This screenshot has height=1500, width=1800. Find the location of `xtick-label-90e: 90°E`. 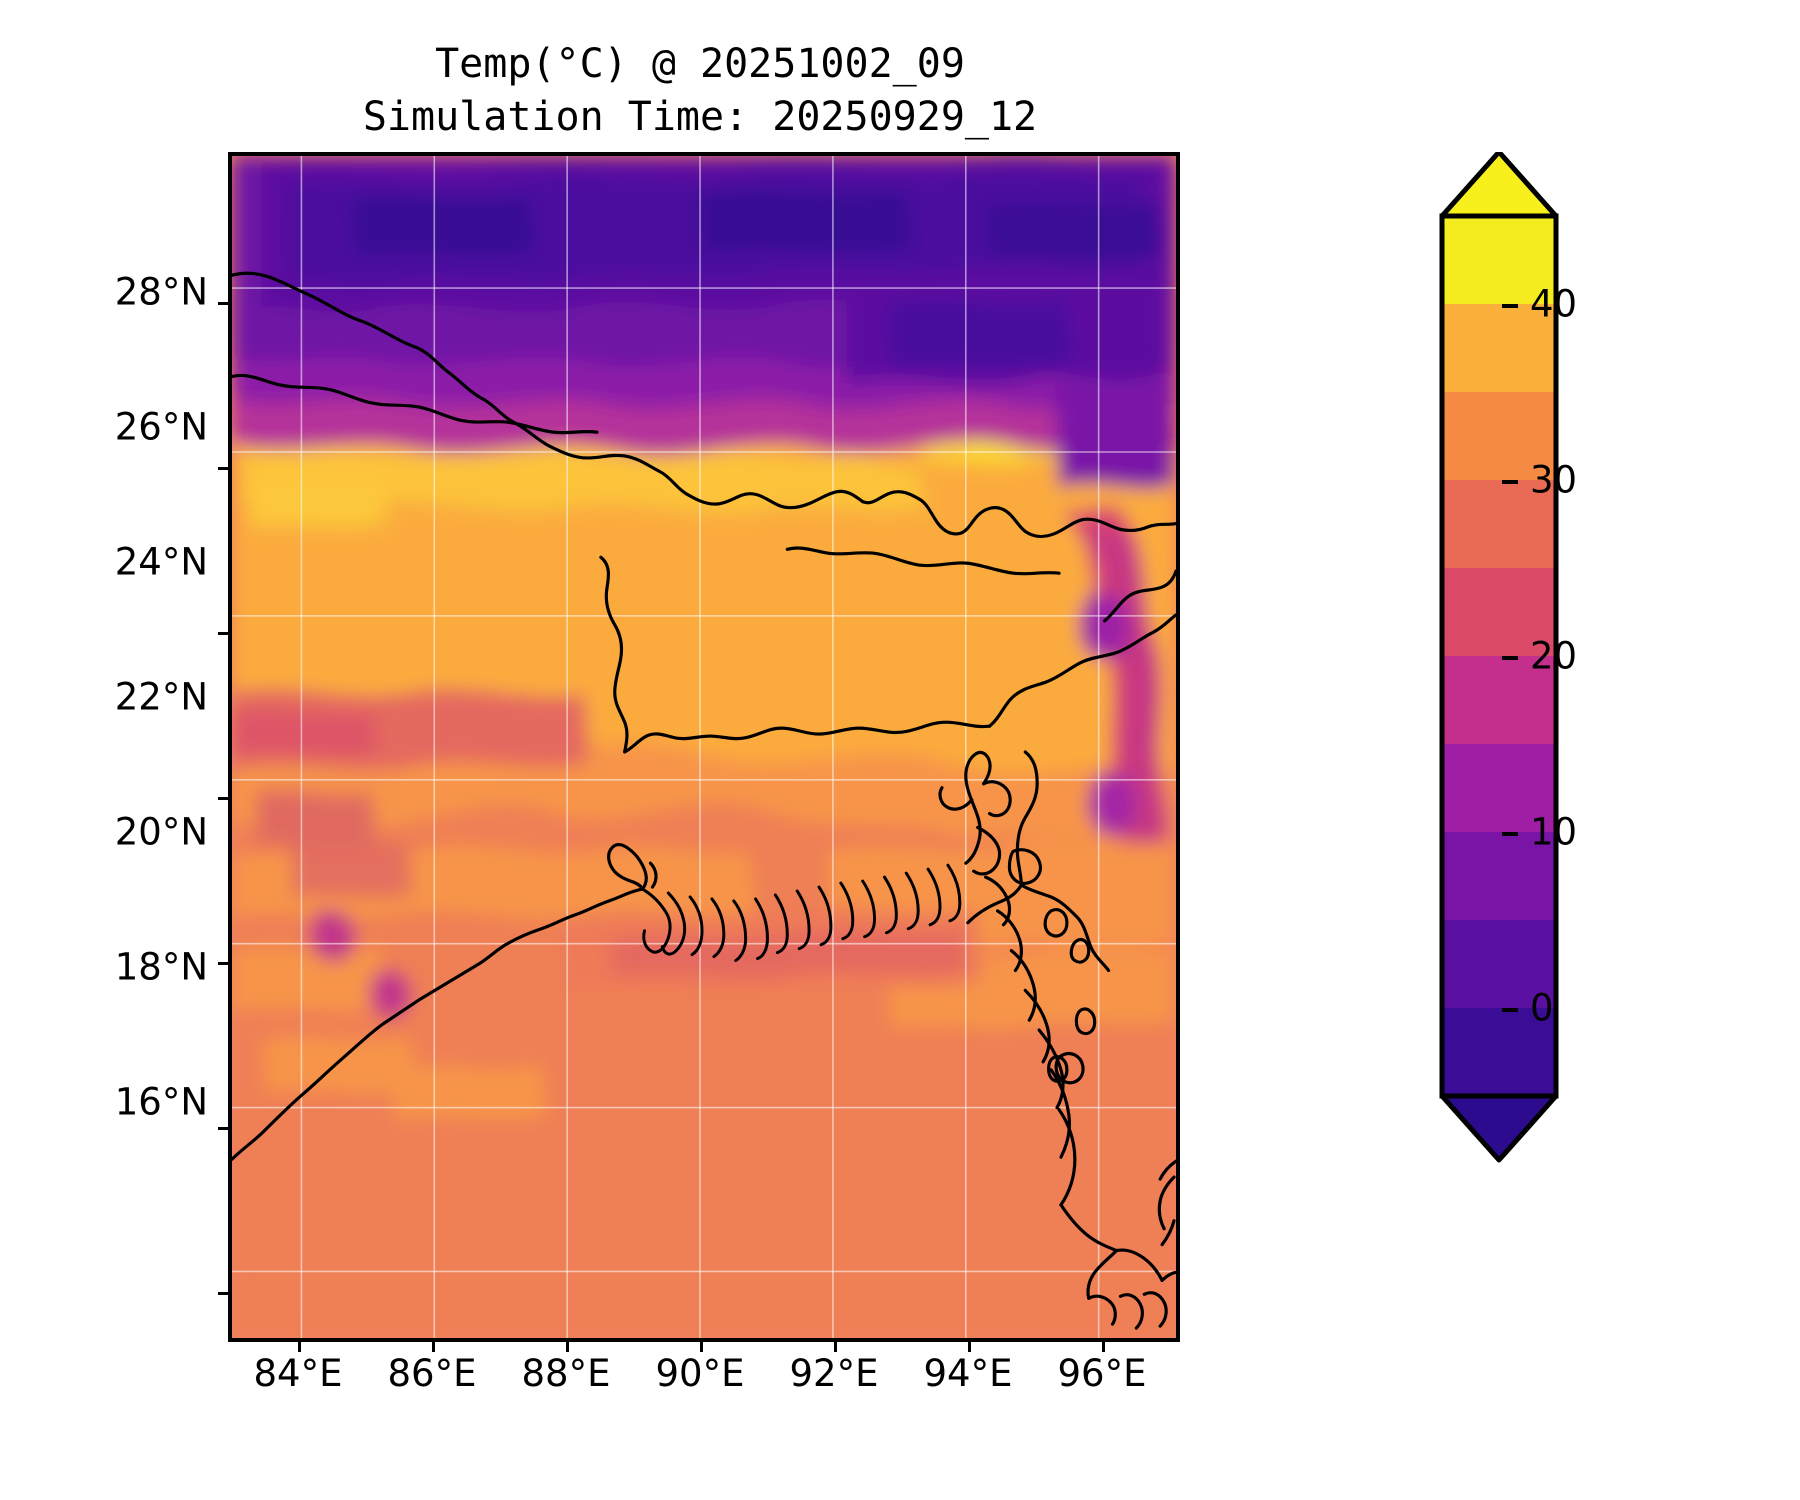

xtick-label-90e: 90°E is located at coordinates (700, 1373).